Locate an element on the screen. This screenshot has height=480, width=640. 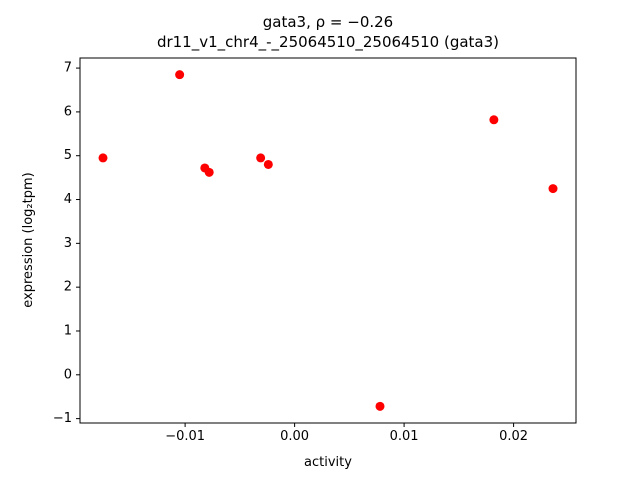
y-tick-label: 3 is located at coordinates (68, 243).